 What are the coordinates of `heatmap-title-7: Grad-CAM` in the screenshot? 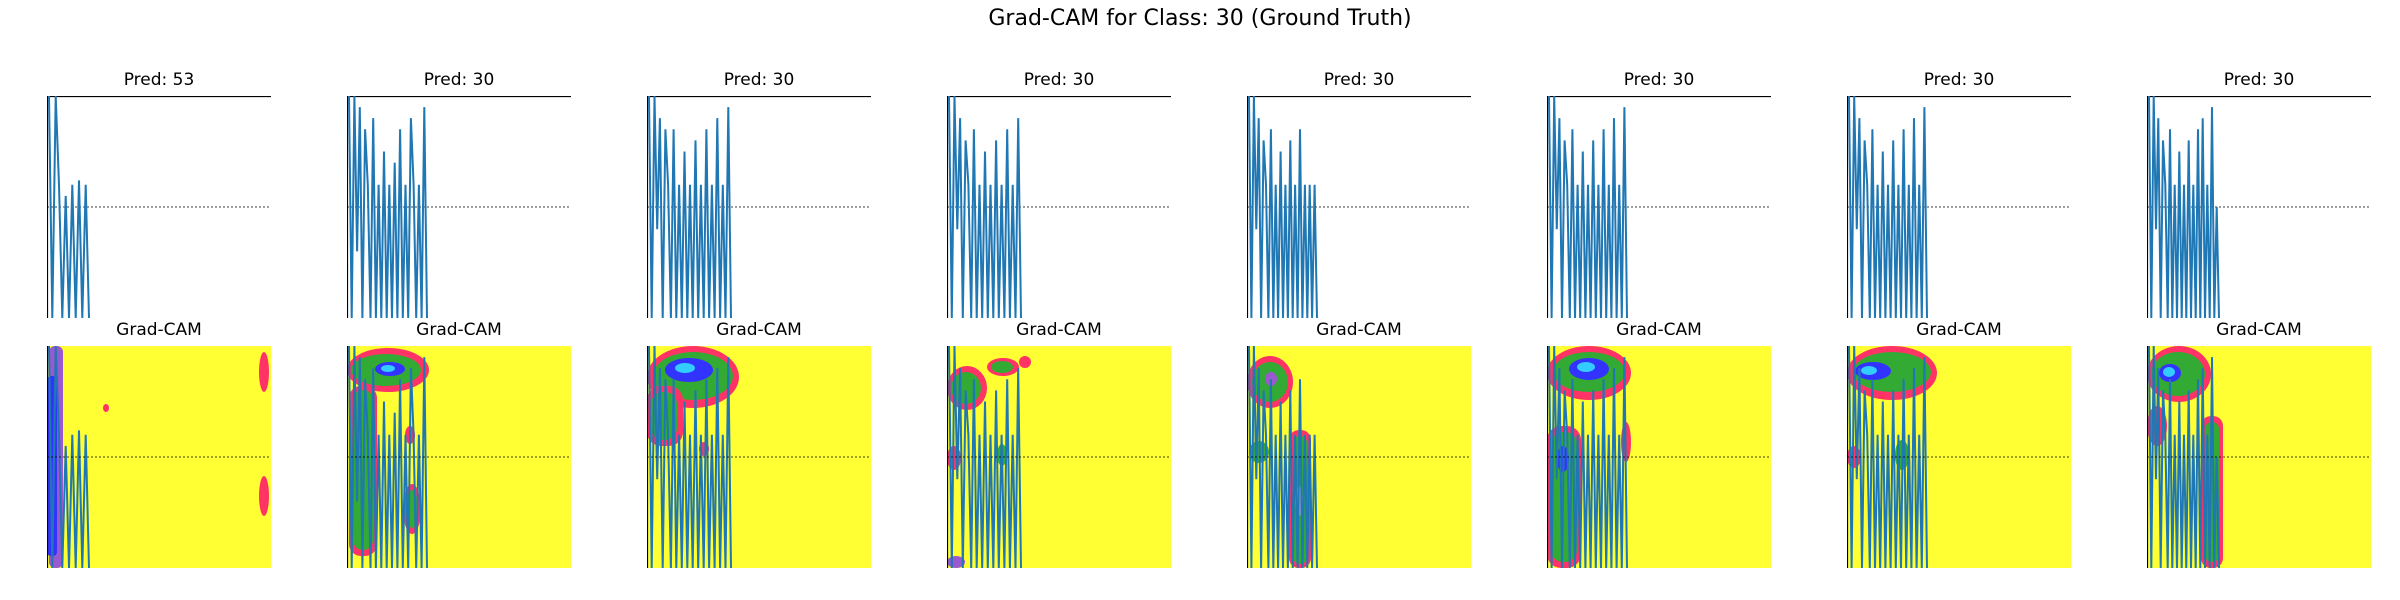 It's located at (1959, 330).